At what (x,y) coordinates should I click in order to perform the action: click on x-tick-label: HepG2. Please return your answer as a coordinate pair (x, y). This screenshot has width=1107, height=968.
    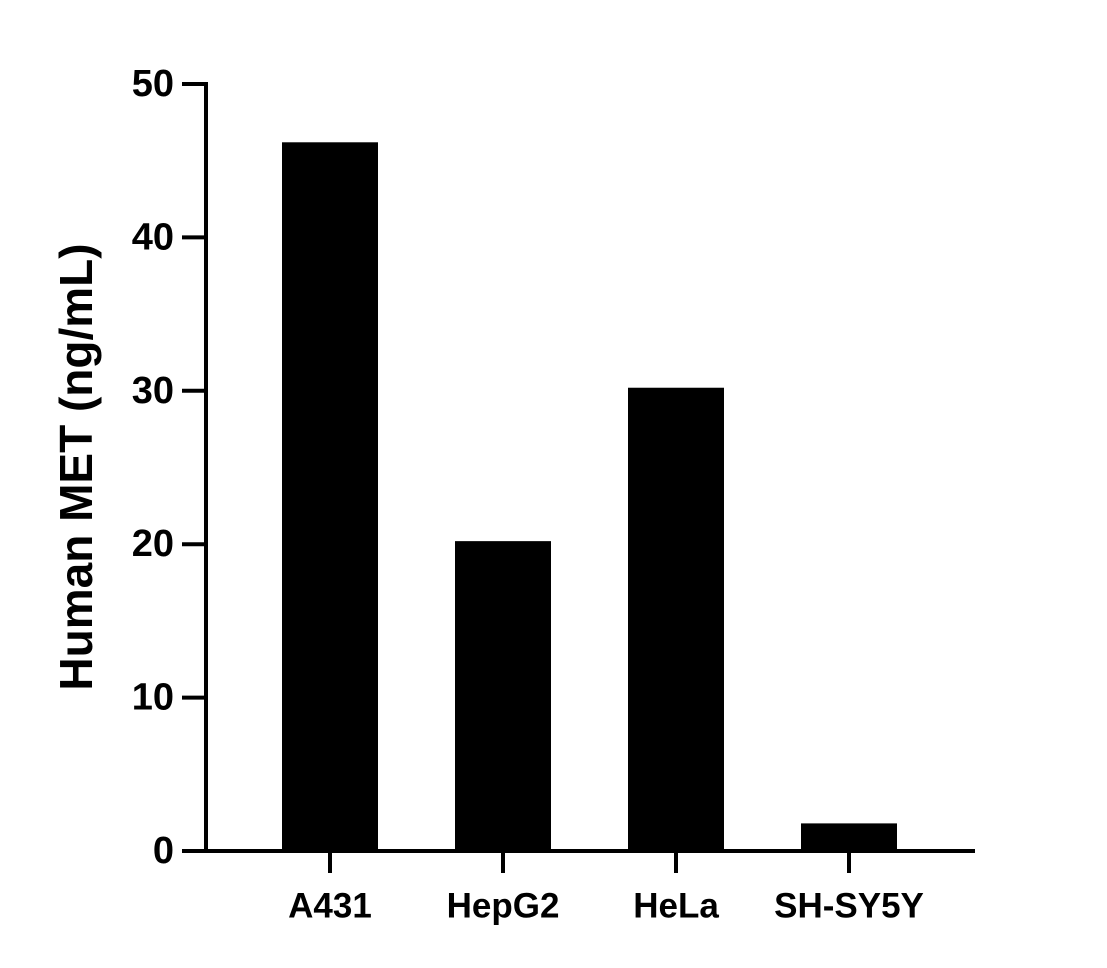
    Looking at the image, I should click on (503, 905).